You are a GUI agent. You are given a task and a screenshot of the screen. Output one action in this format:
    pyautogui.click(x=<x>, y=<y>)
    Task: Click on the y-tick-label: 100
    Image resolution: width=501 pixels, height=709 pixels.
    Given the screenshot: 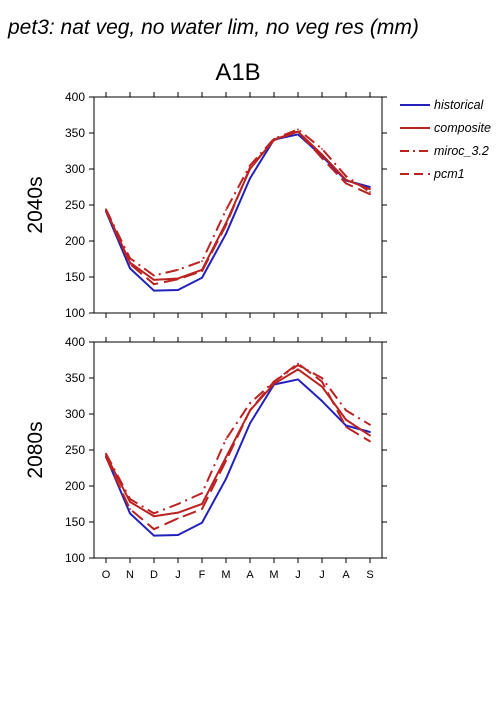 What is the action you would take?
    pyautogui.click(x=75, y=313)
    